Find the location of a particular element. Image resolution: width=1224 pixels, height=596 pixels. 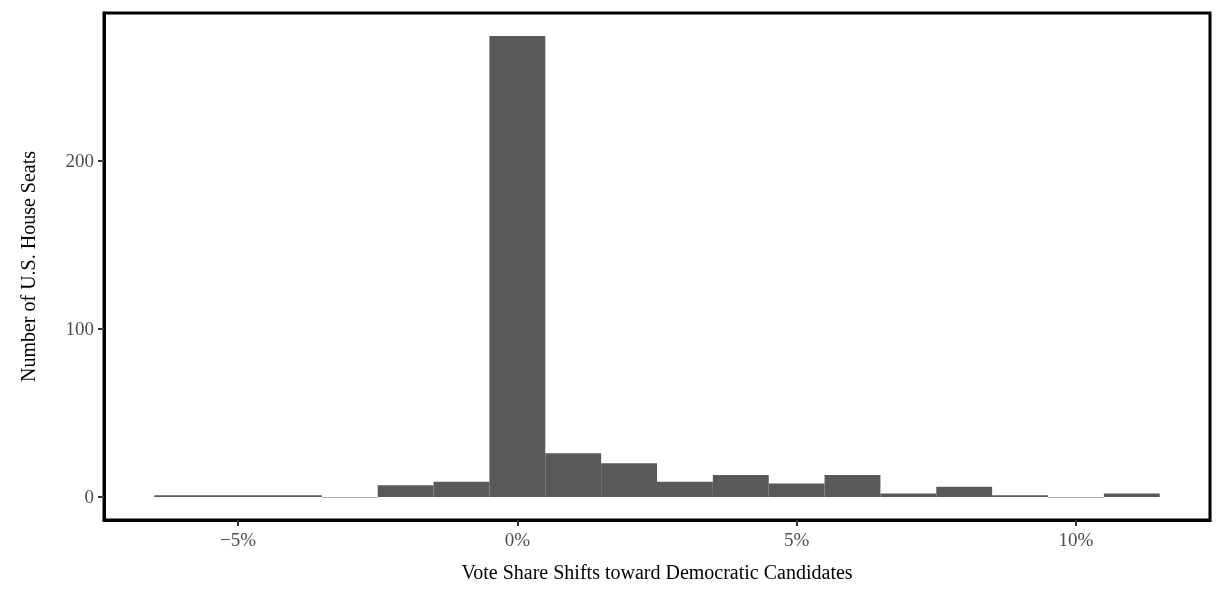

x-tick-label: 5% is located at coordinates (796, 539).